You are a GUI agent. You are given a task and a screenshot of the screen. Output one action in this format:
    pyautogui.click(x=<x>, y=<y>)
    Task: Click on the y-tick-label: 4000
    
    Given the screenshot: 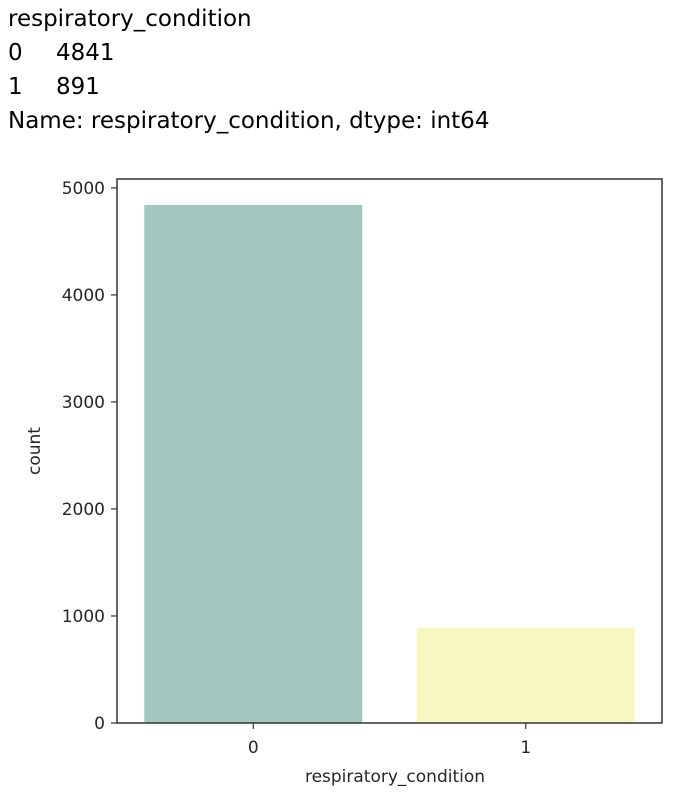 What is the action you would take?
    pyautogui.click(x=83, y=296)
    